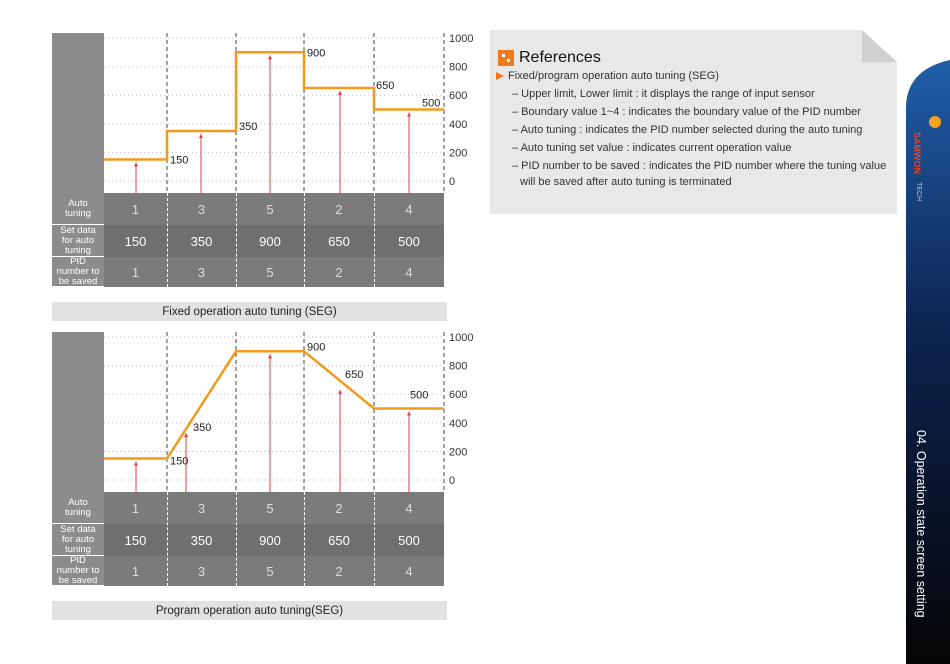  Describe the element at coordinates (693, 122) in the screenshot. I see `reference-box` at that location.